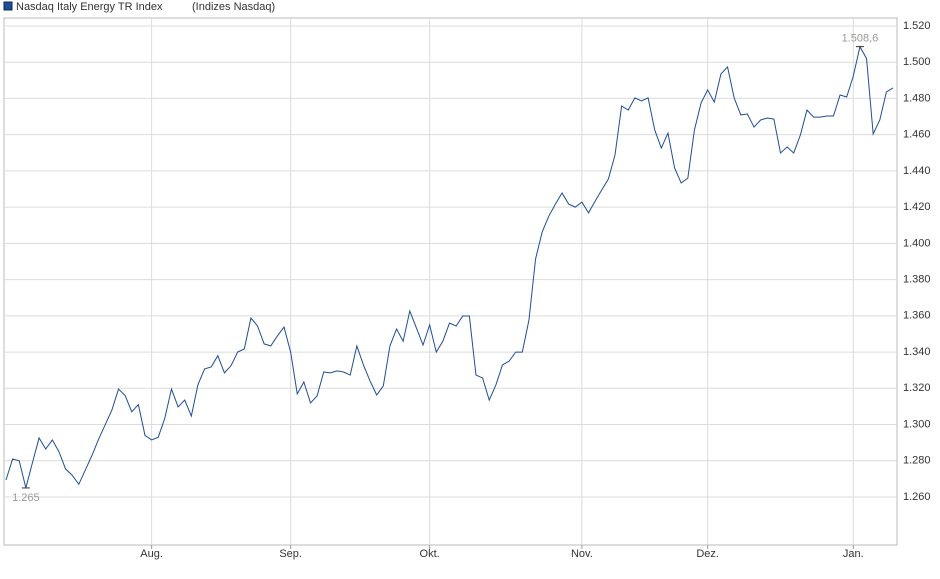 Image resolution: width=940 pixels, height=579 pixels. I want to click on y-tick-label: 1.480, so click(917, 98).